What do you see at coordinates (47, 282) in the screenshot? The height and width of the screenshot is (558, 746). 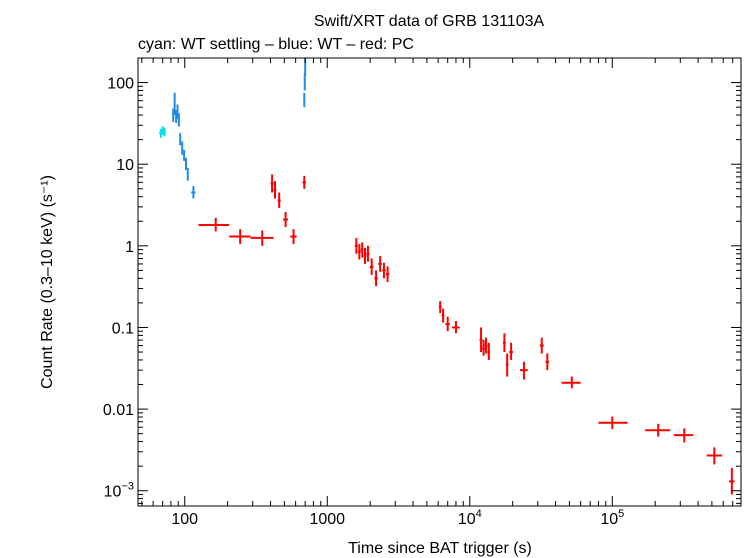 I see `y-axis-label: Count Rate (0.3–10 keV) (s⁻¹)` at bounding box center [47, 282].